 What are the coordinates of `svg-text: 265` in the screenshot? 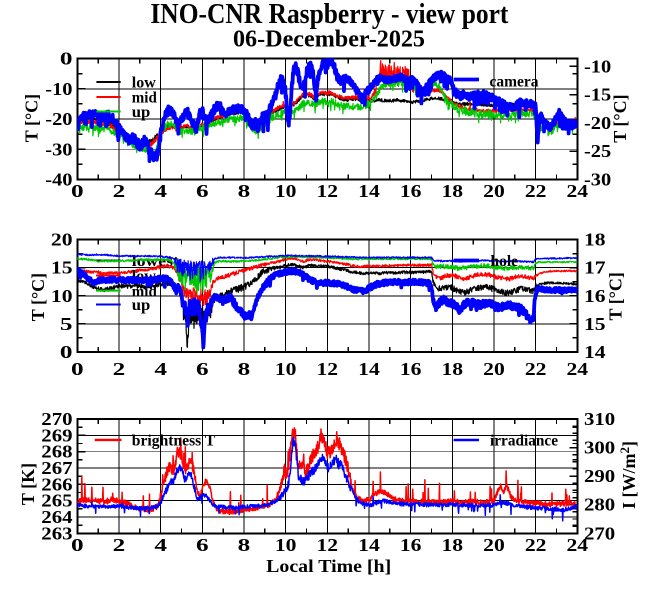 It's located at (56, 501).